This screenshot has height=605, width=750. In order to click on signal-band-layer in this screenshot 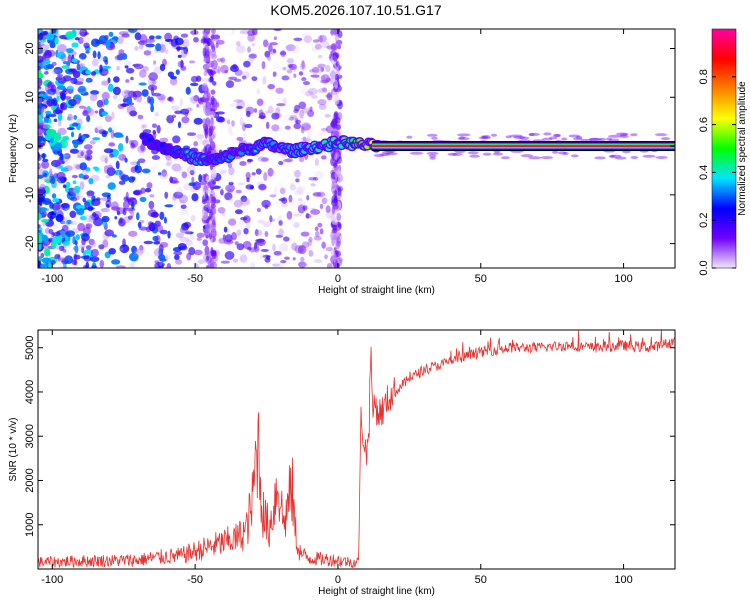, I will do `click(523, 146)`.